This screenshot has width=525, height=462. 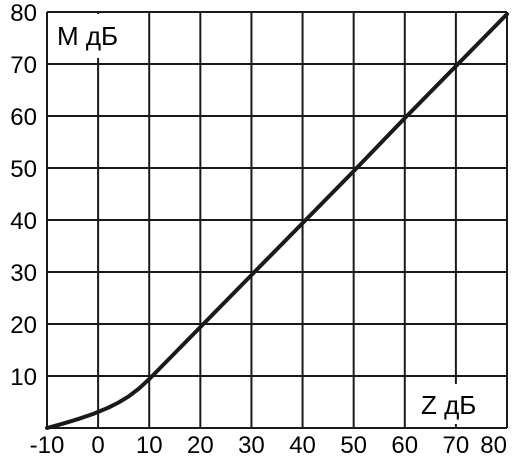 What do you see at coordinates (47, 445) in the screenshot?
I see `x-tick-label: -10` at bounding box center [47, 445].